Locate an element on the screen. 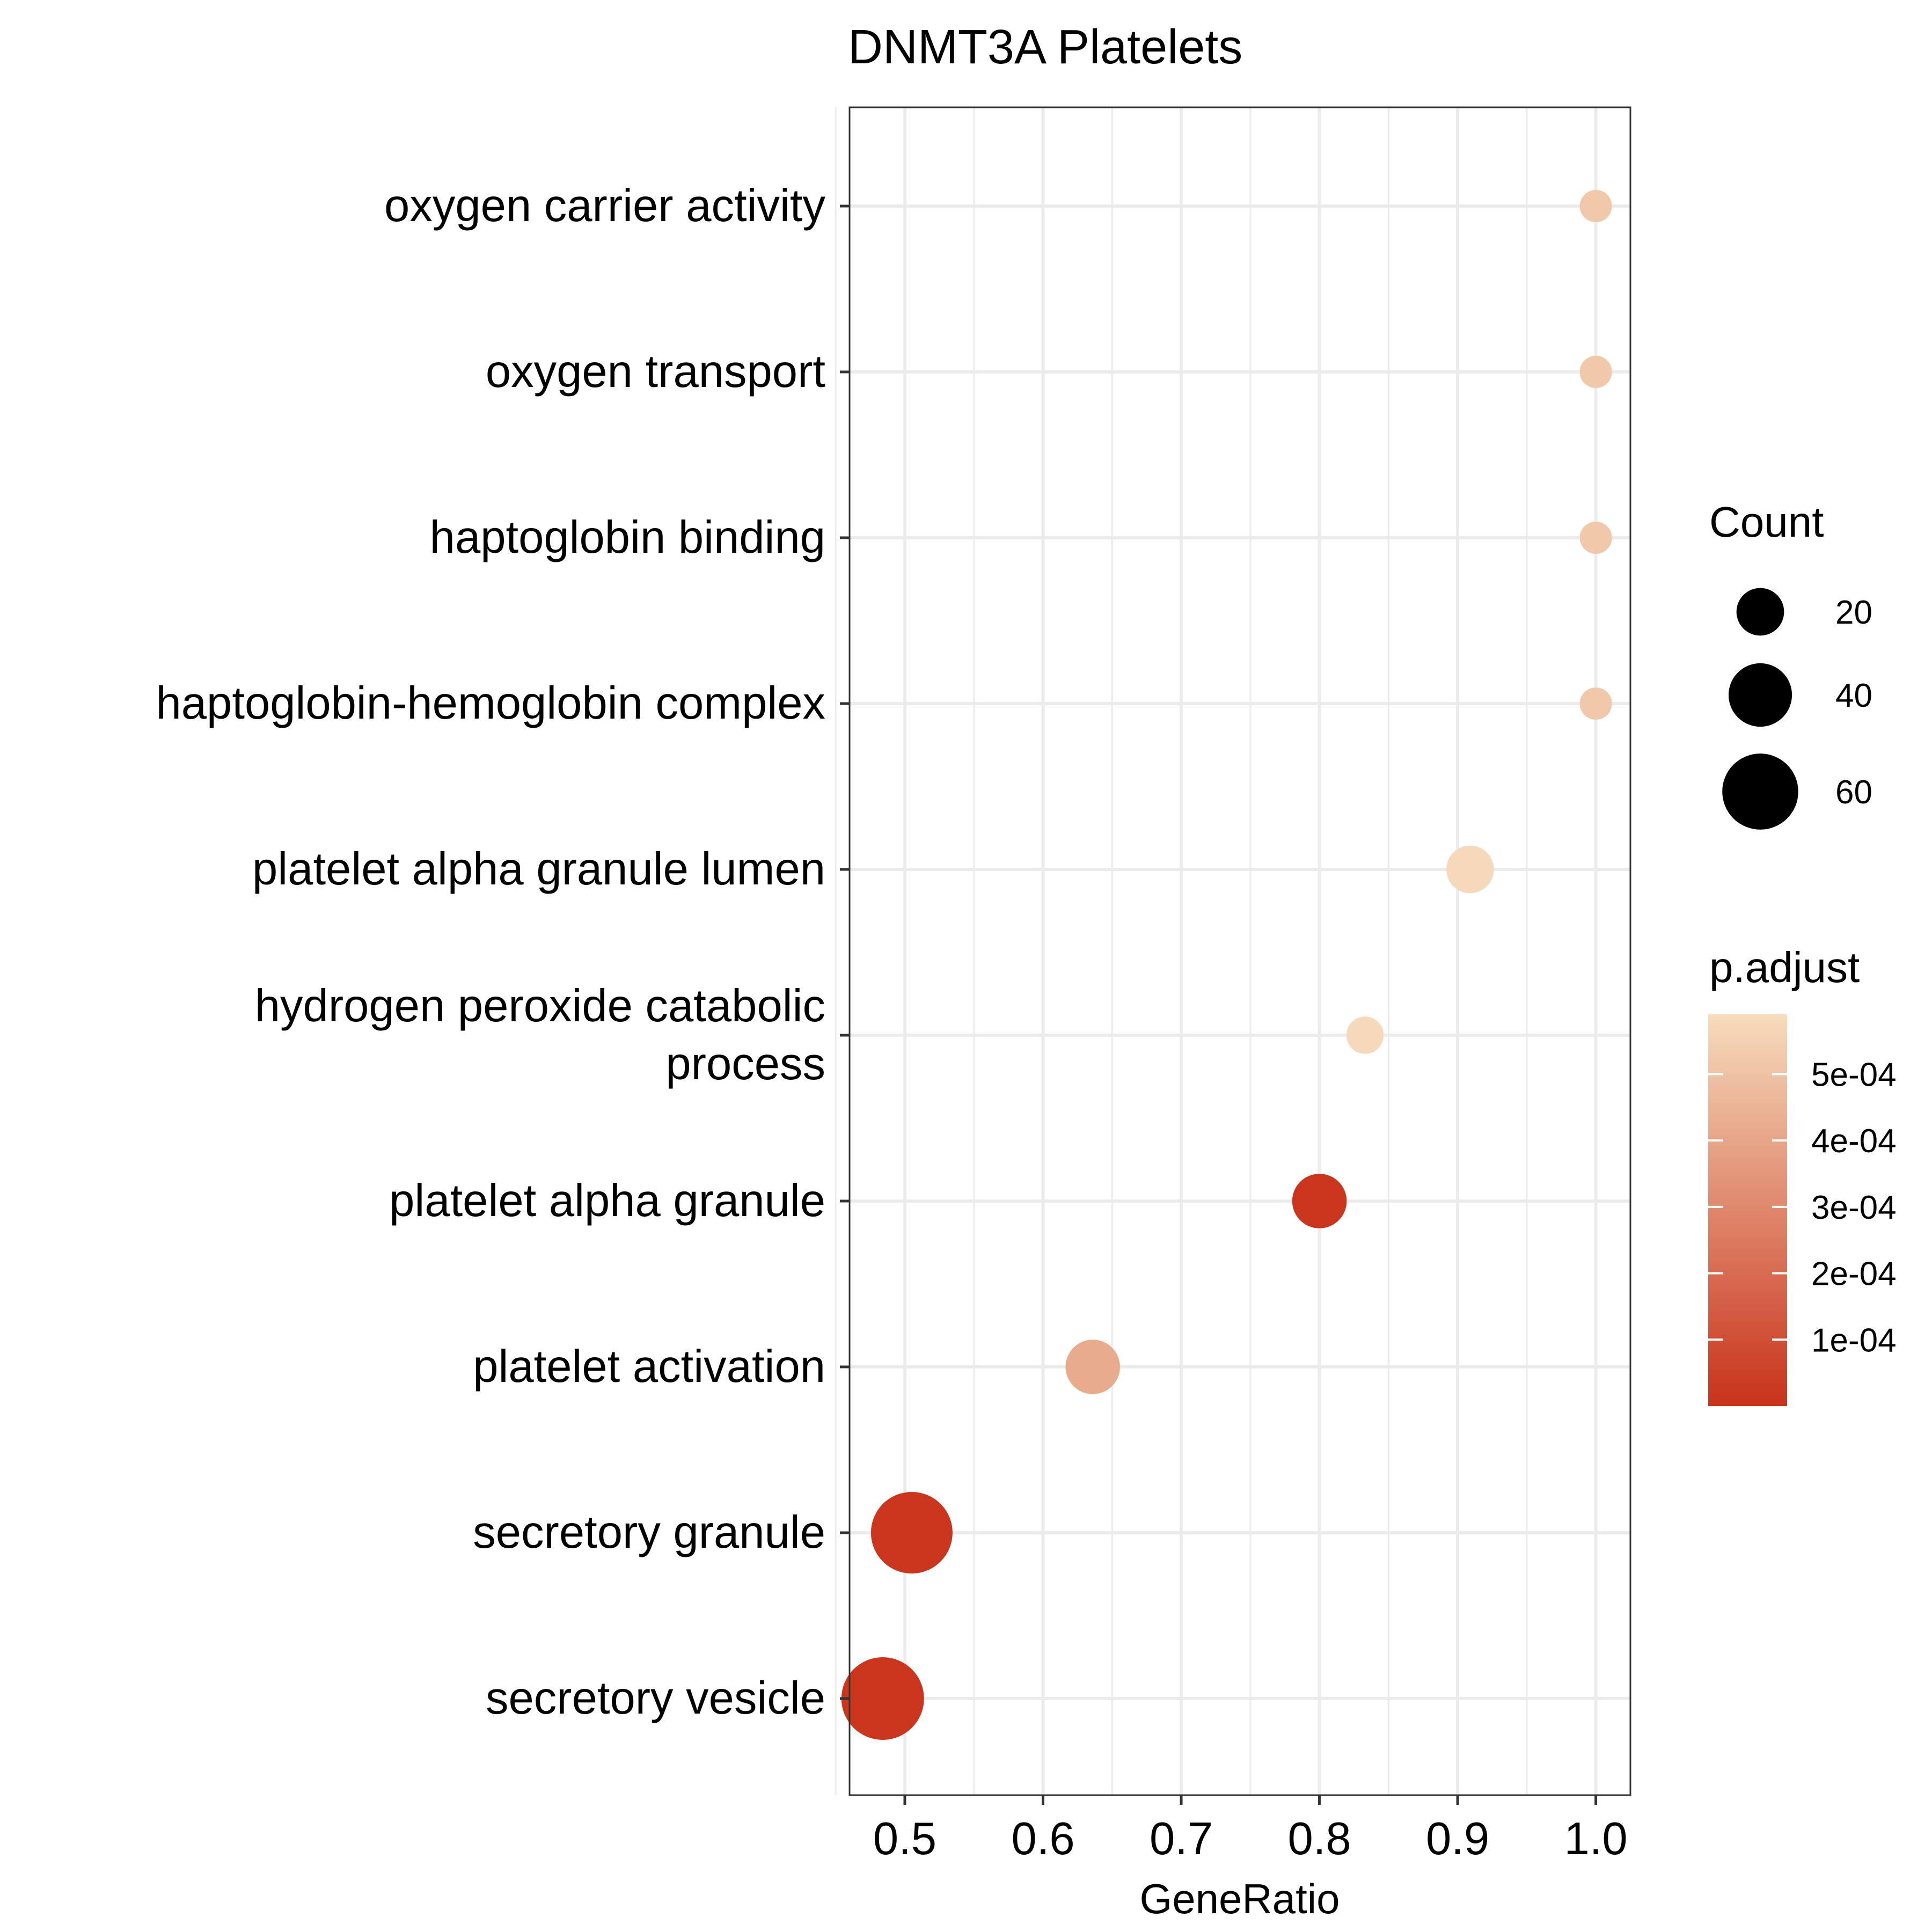 Image resolution: width=1932 pixels, height=1932 pixels. x-tick-label: 0.6 is located at coordinates (1042, 1838).